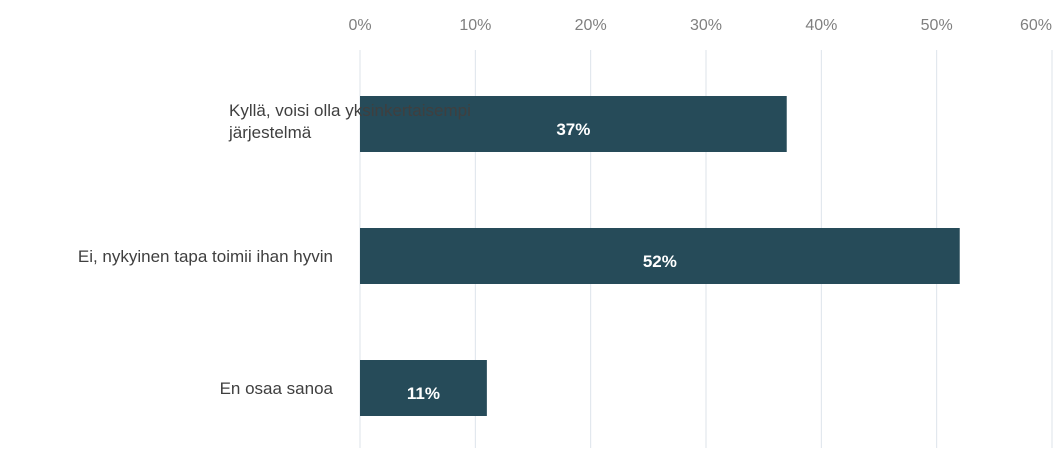 The image size is (1057, 450). I want to click on category-label-line: Kyllä, voisi olla yksinkertaisempi, so click(350, 110).